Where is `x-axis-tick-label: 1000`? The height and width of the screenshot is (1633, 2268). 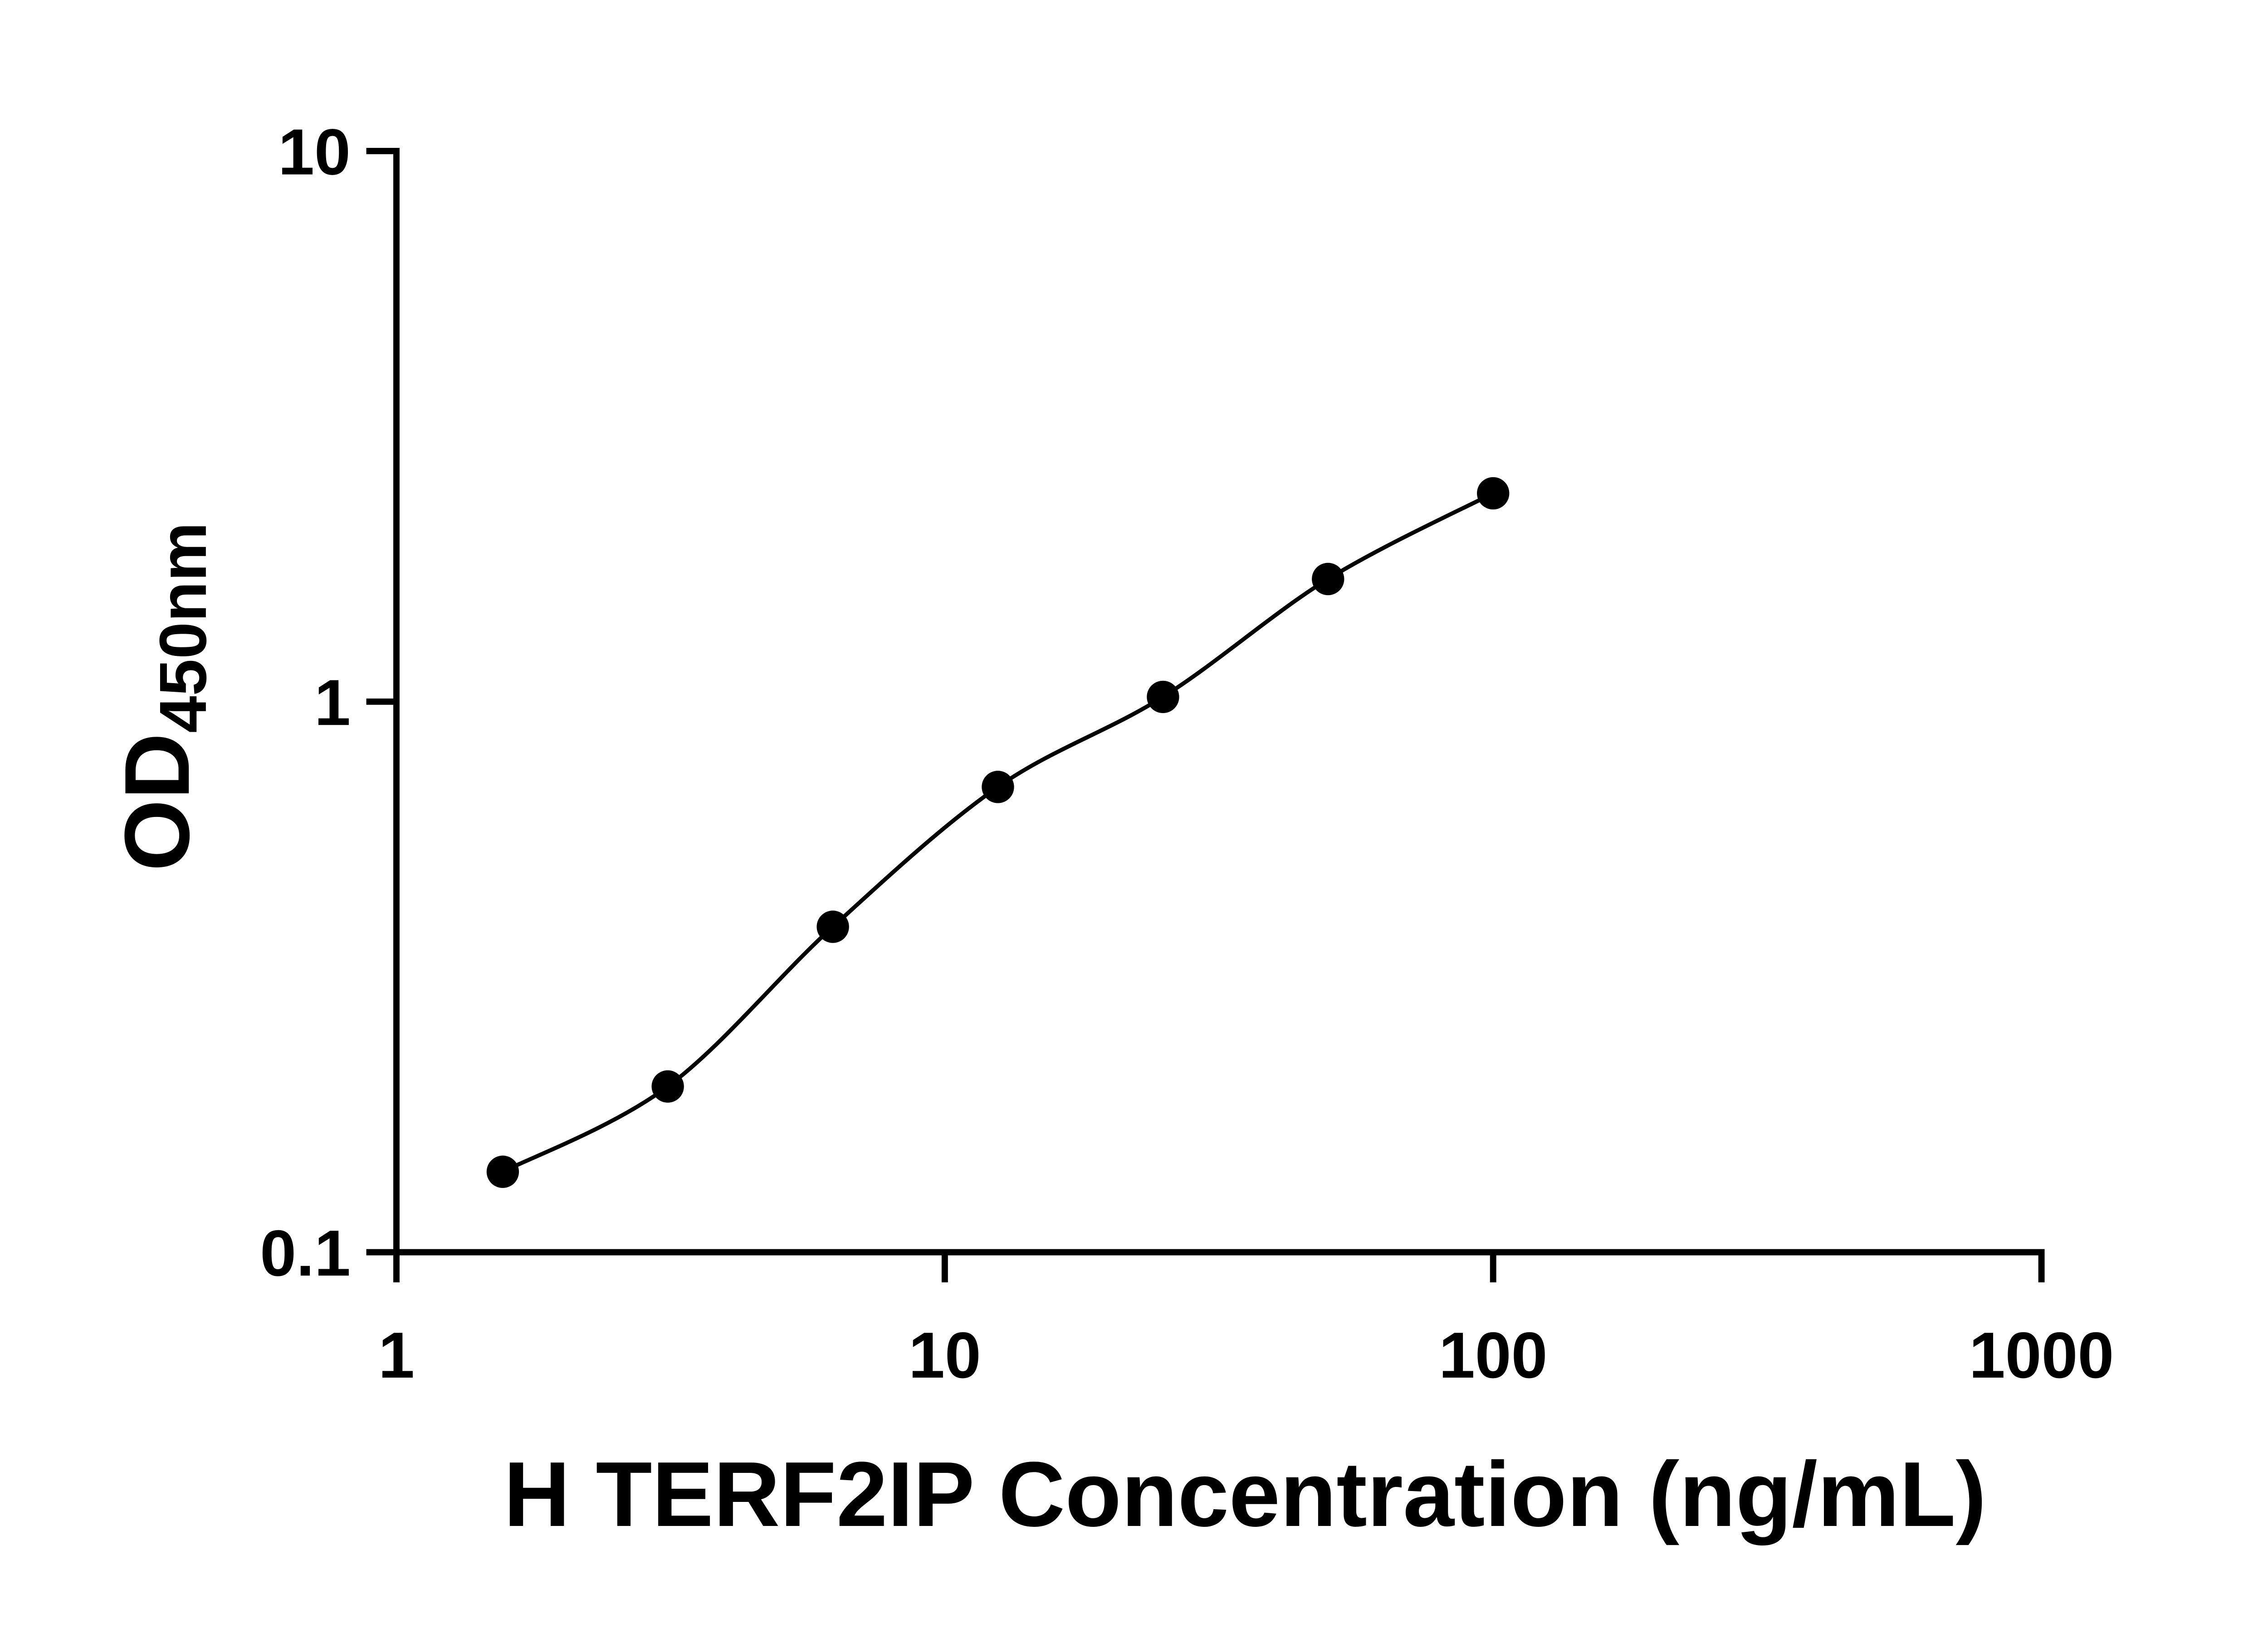 x-axis-tick-label: 1000 is located at coordinates (2042, 1355).